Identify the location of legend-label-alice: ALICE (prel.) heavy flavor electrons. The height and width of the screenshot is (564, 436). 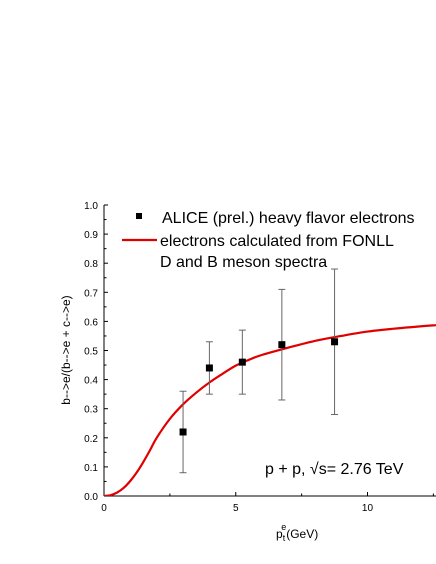
(288, 218).